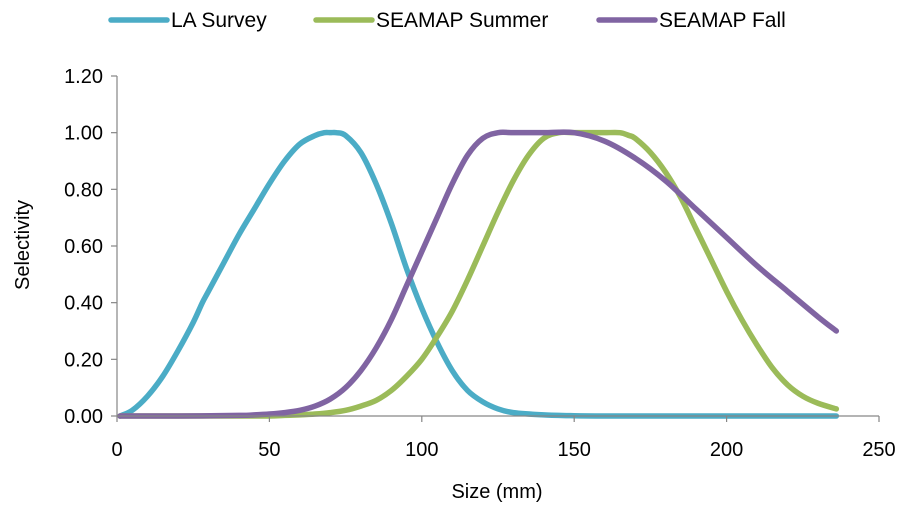 The image size is (906, 506). I want to click on x-tick-label: 150, so click(574, 450).